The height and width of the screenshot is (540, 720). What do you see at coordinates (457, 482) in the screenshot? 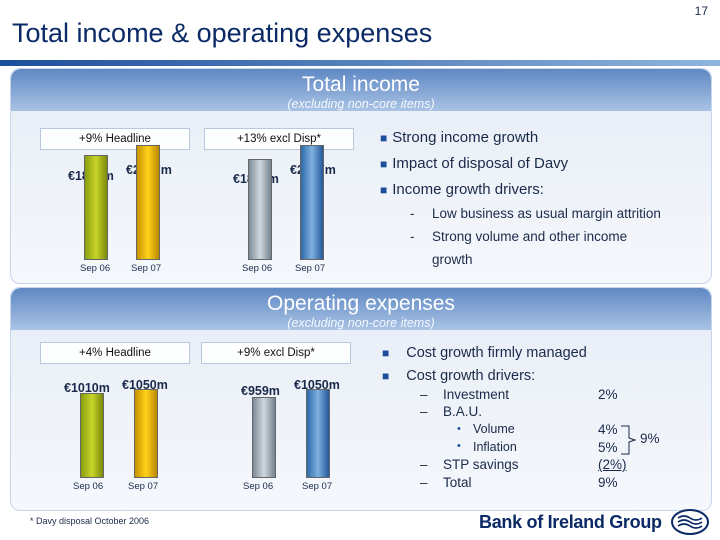
I see `driver-total-label: Total` at bounding box center [457, 482].